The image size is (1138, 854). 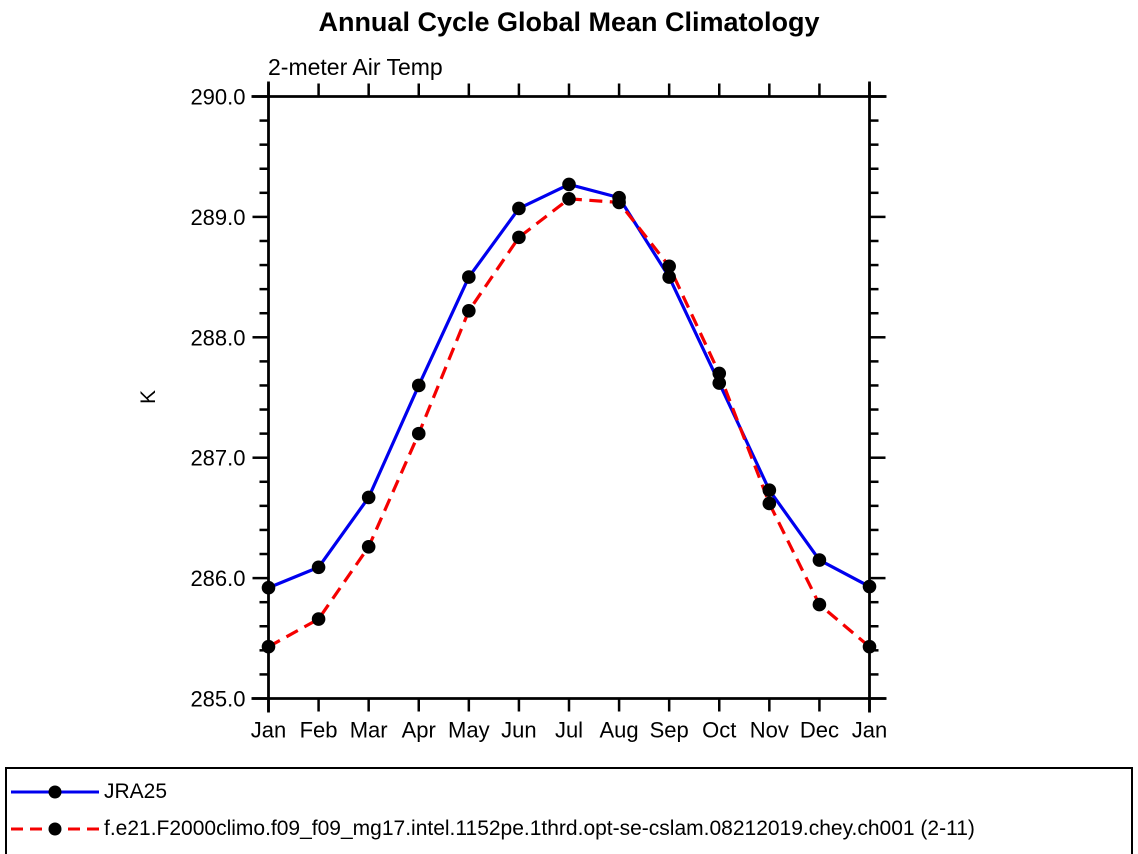 What do you see at coordinates (355, 67) in the screenshot?
I see `chart-subtitle: 2-meter Air Temp` at bounding box center [355, 67].